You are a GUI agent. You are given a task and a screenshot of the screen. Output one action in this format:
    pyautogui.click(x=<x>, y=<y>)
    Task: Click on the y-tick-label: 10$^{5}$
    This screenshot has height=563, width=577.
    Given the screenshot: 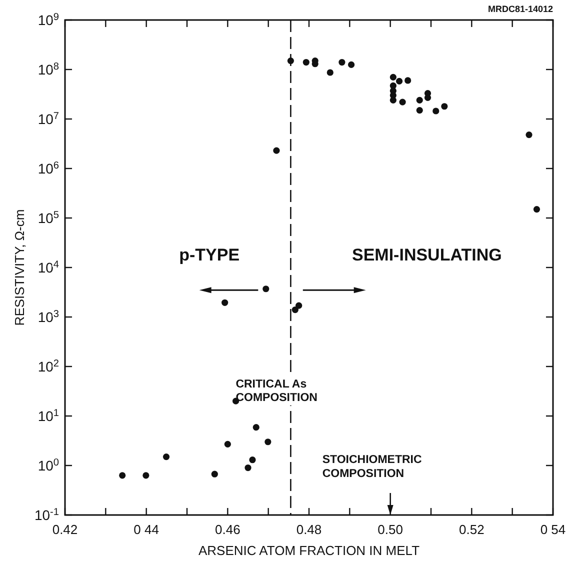 What is the action you would take?
    pyautogui.click(x=49, y=218)
    